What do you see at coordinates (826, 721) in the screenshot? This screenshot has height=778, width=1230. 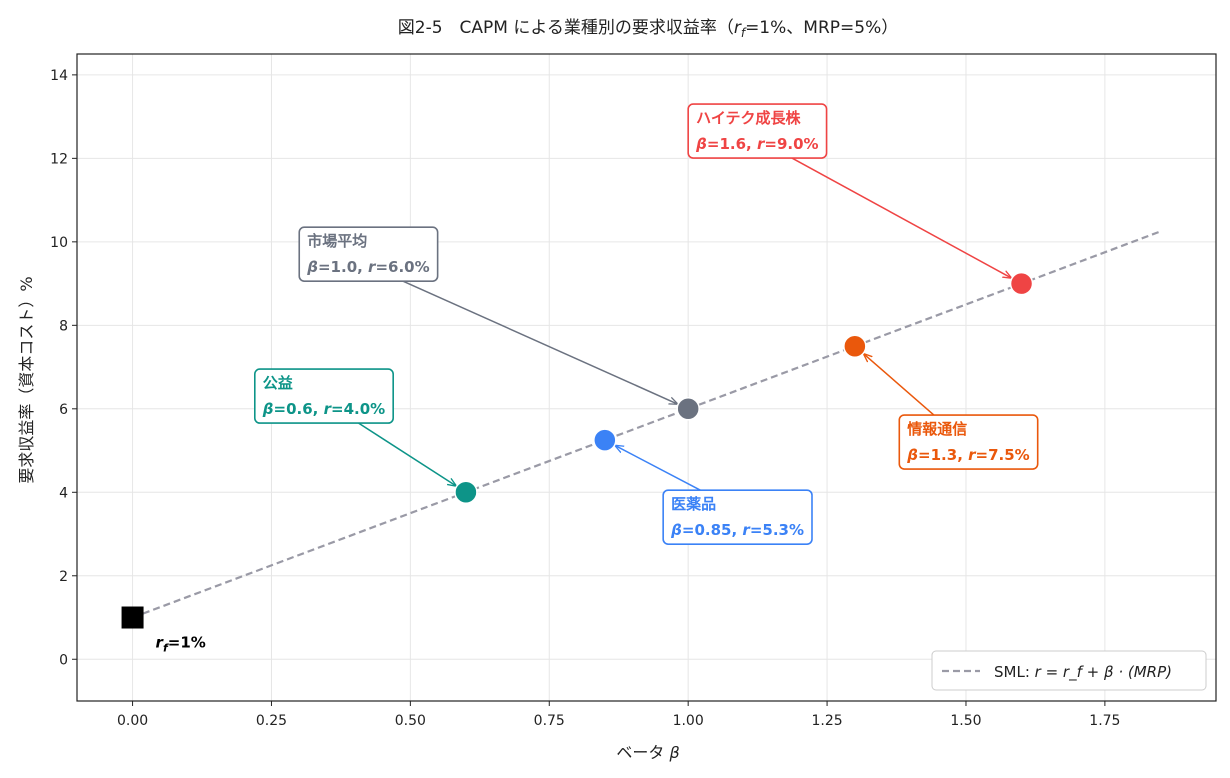 I see `x-tick-label: 1.25` at bounding box center [826, 721].